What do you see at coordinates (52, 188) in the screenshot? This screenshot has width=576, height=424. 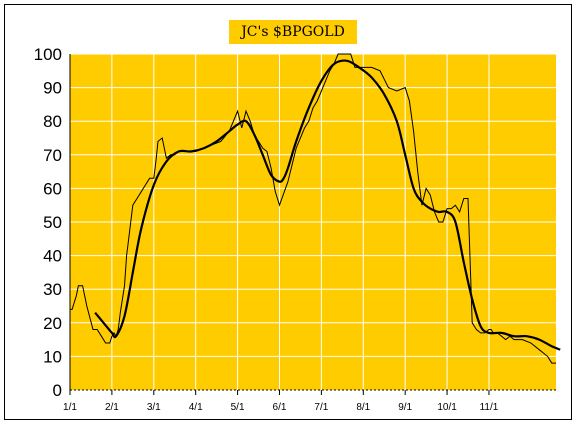 I see `y-tick-label: 60` at bounding box center [52, 188].